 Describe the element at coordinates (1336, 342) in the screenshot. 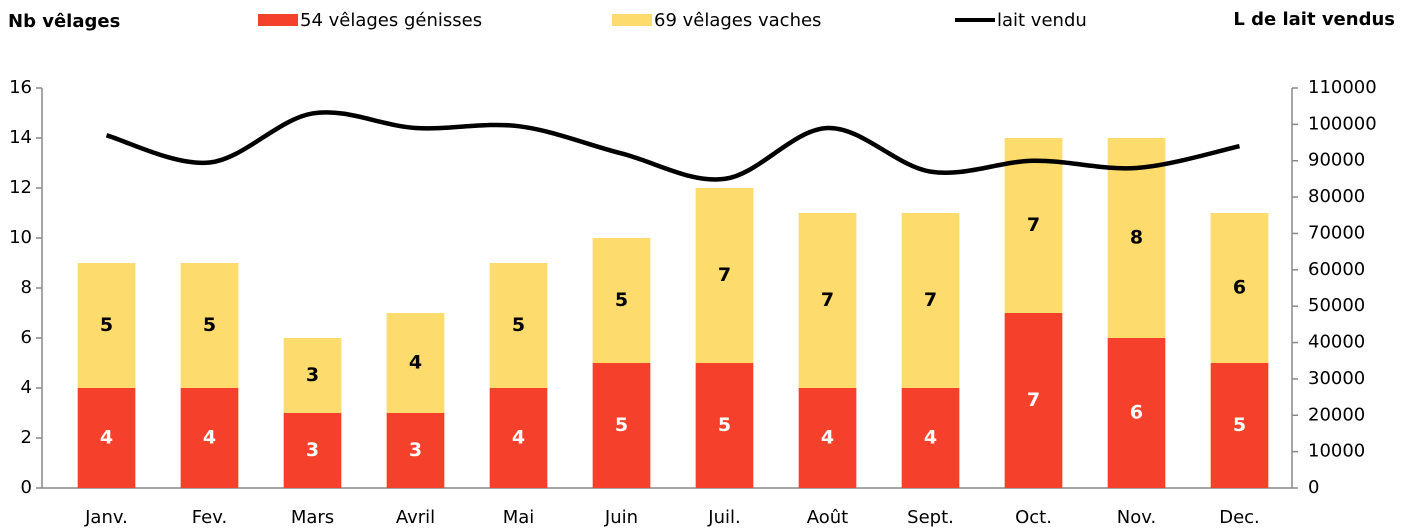

I see `y2-tick-label: 40000` at that location.